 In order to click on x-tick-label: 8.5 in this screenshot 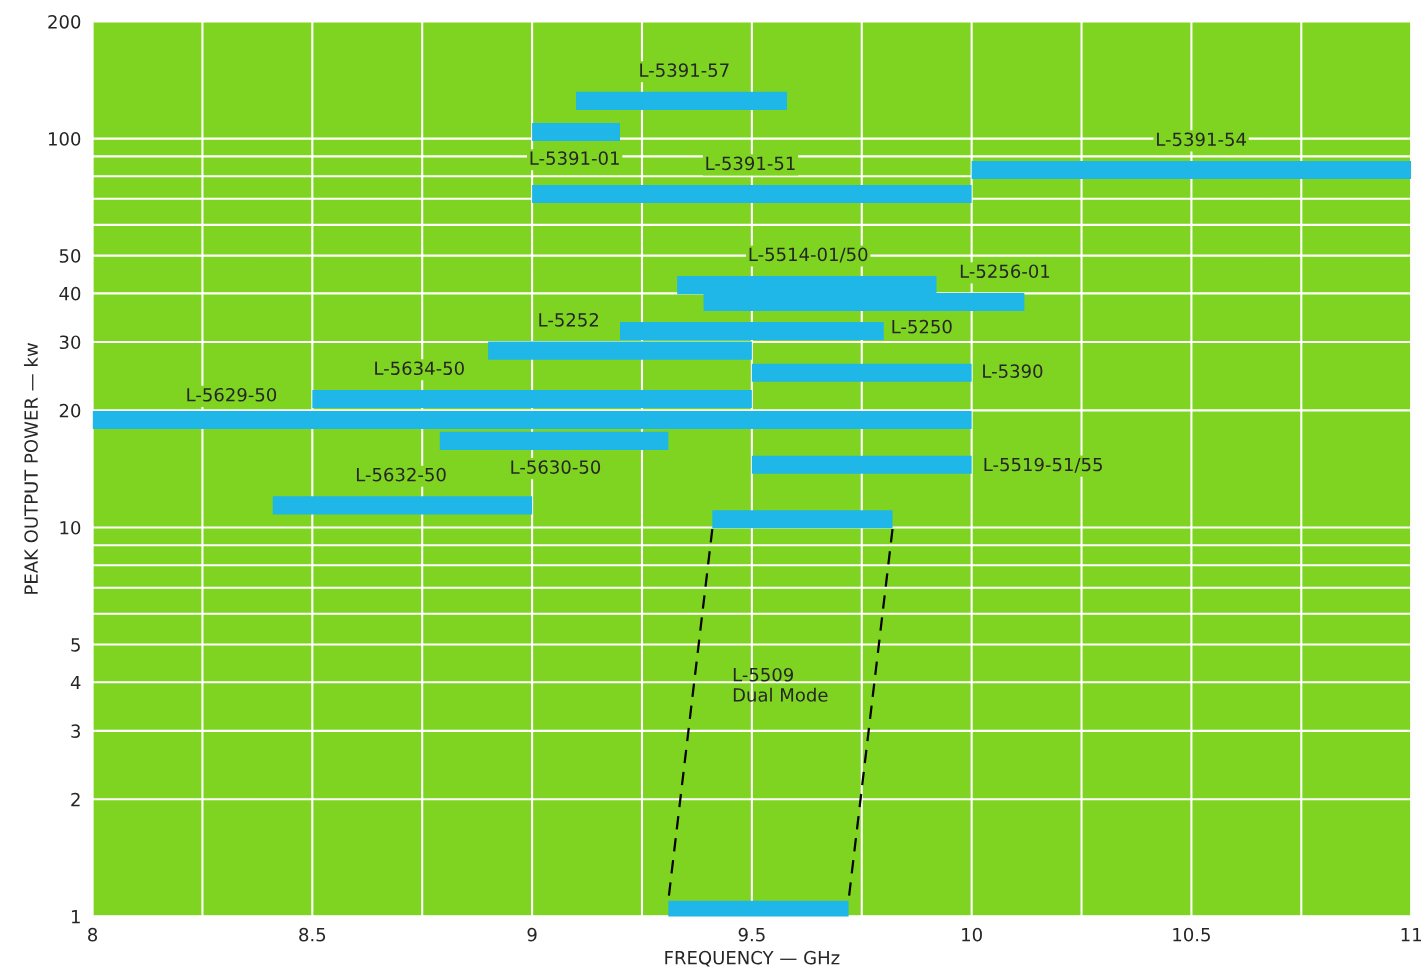, I will do `click(312, 934)`.